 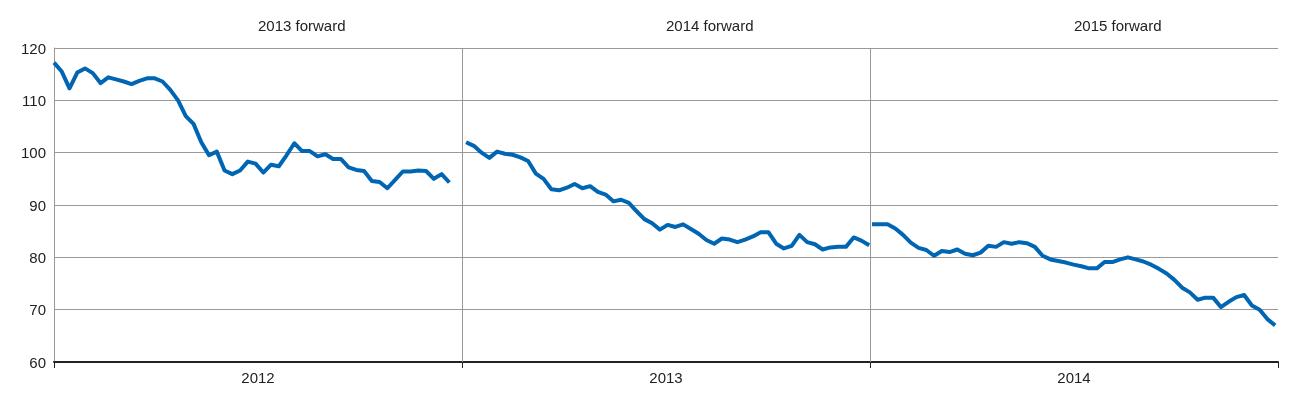 I want to click on x-tick-label: 2013, so click(x=666, y=377).